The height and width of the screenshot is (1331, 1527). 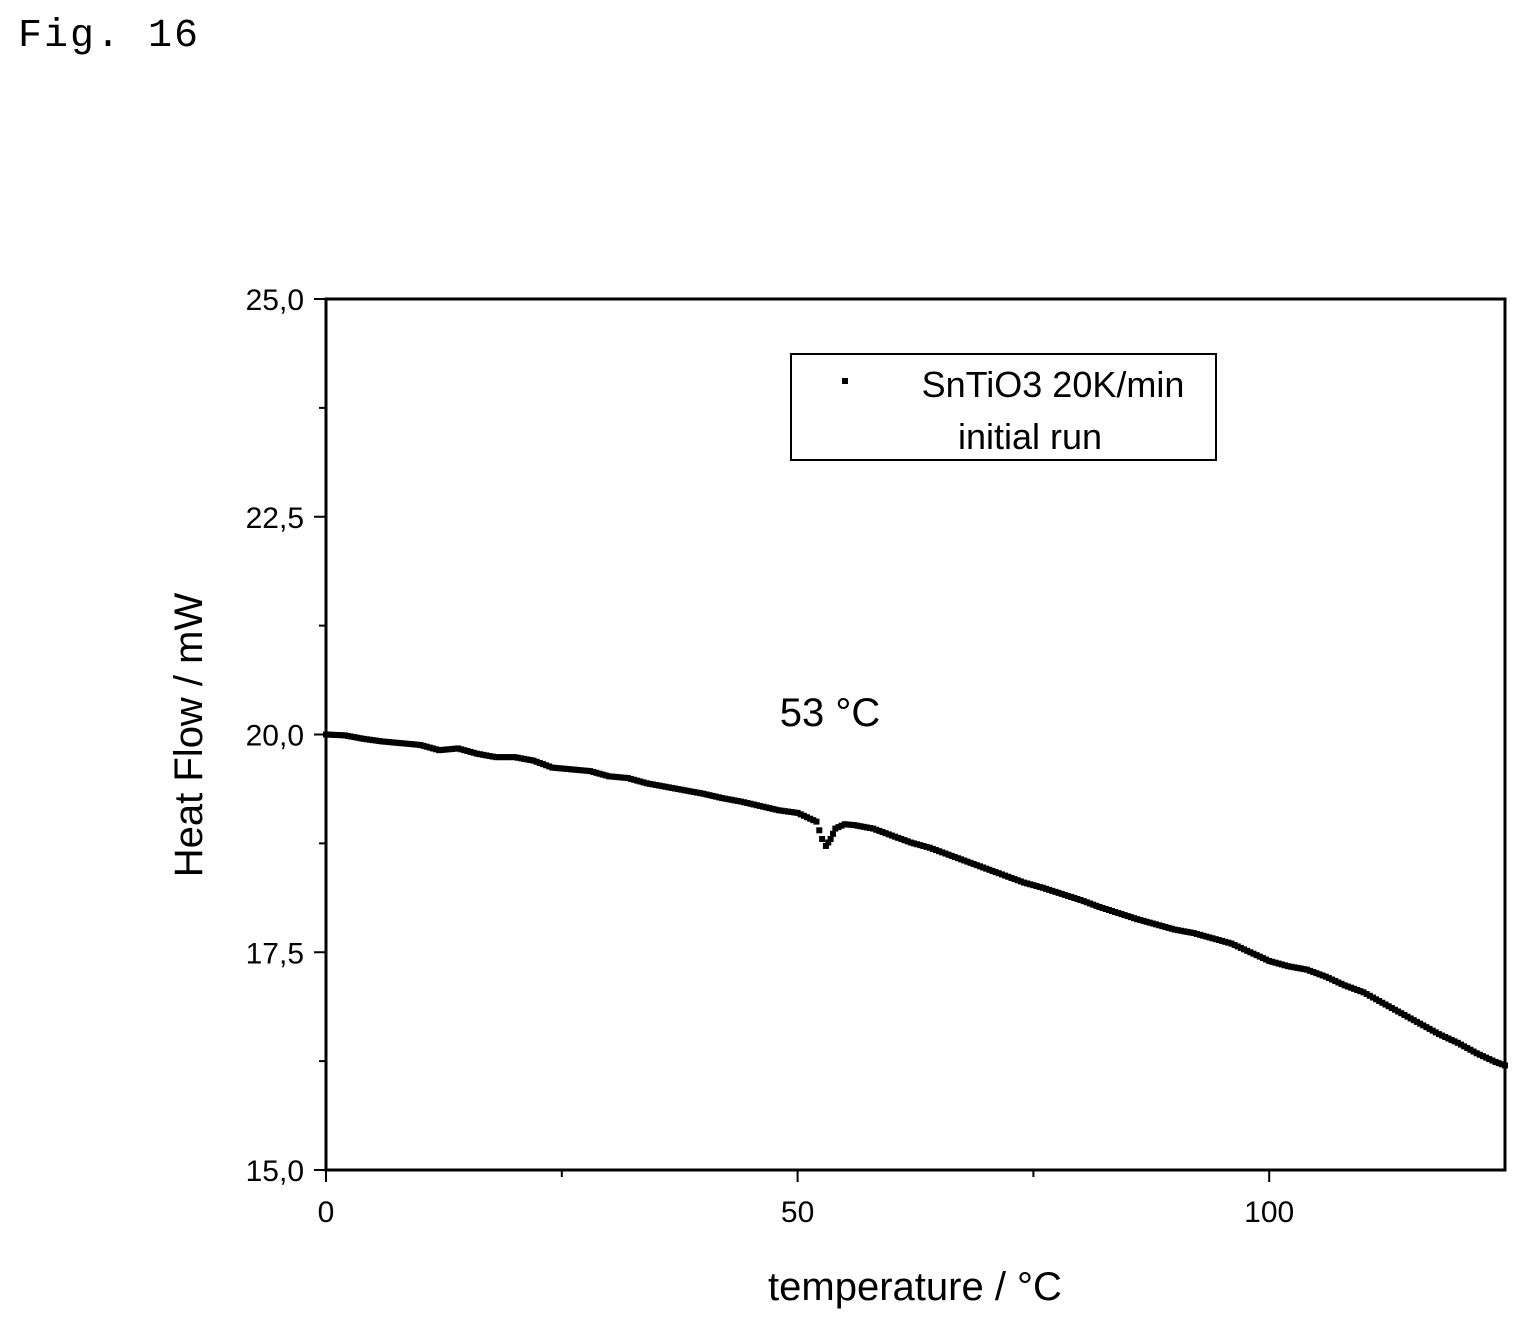 What do you see at coordinates (275, 1171) in the screenshot?
I see `y-tick-label: 15,0` at bounding box center [275, 1171].